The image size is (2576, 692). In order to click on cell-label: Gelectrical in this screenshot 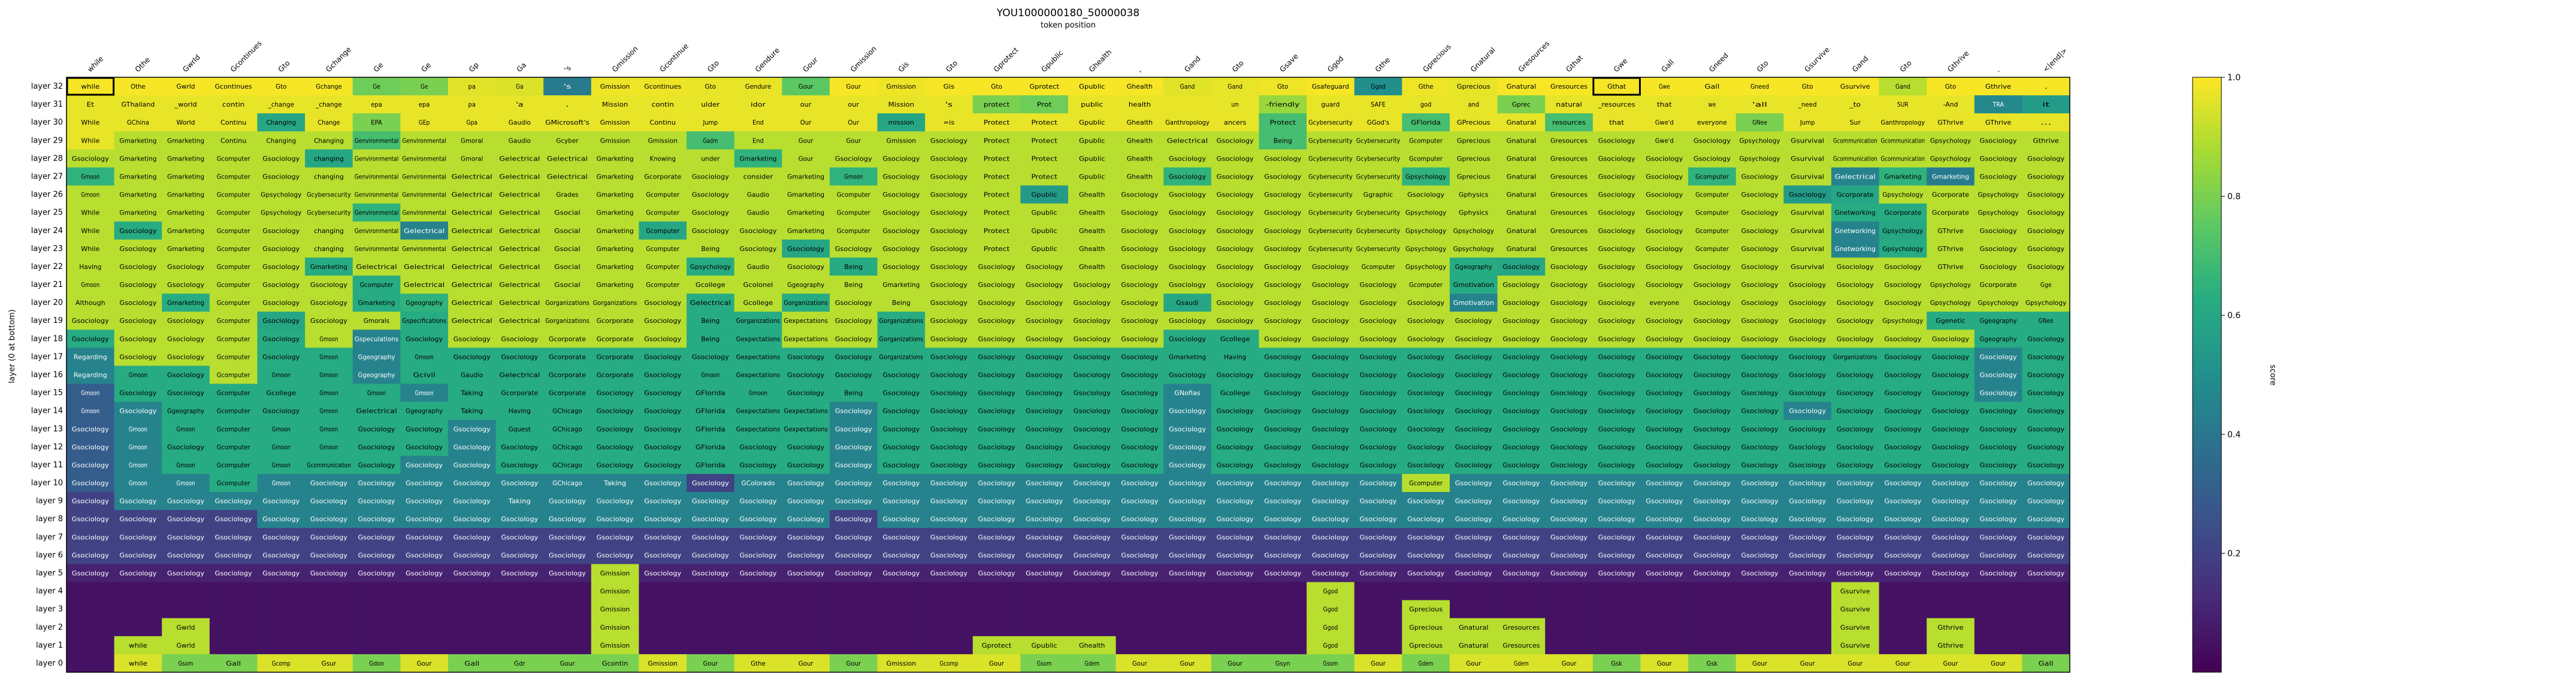, I will do `click(472, 178)`.